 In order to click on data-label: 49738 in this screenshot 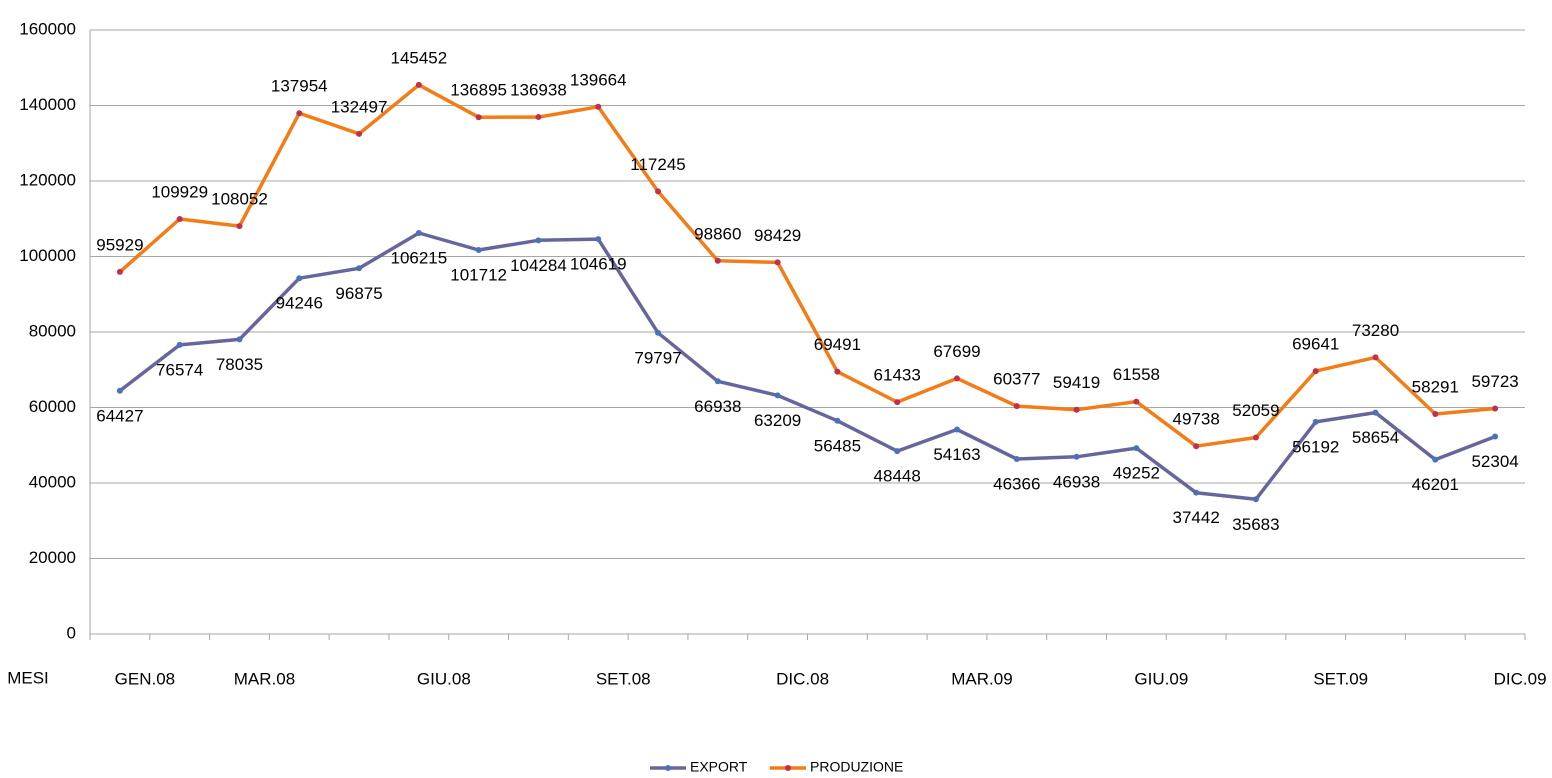, I will do `click(1196, 419)`.